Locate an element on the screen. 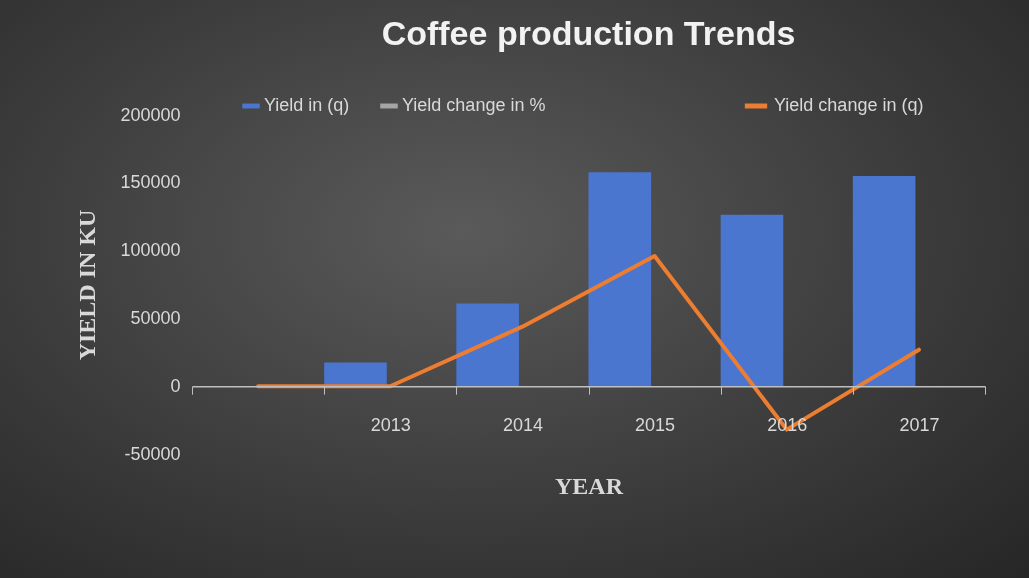 This screenshot has width=1029, height=578. legend-label: Yield change in (q) is located at coordinates (849, 105).